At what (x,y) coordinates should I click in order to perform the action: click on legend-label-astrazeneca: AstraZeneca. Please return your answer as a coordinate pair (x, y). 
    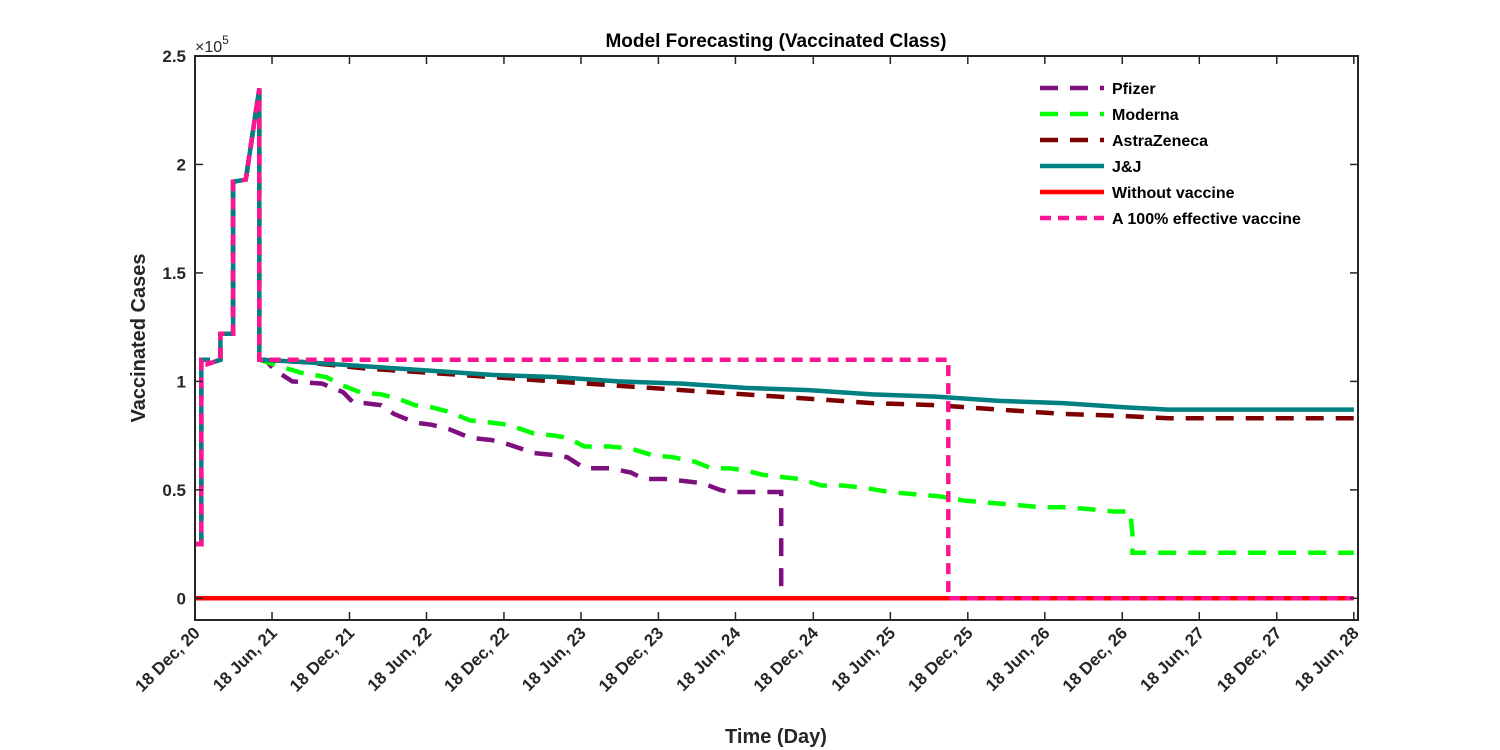
    Looking at the image, I should click on (1160, 141).